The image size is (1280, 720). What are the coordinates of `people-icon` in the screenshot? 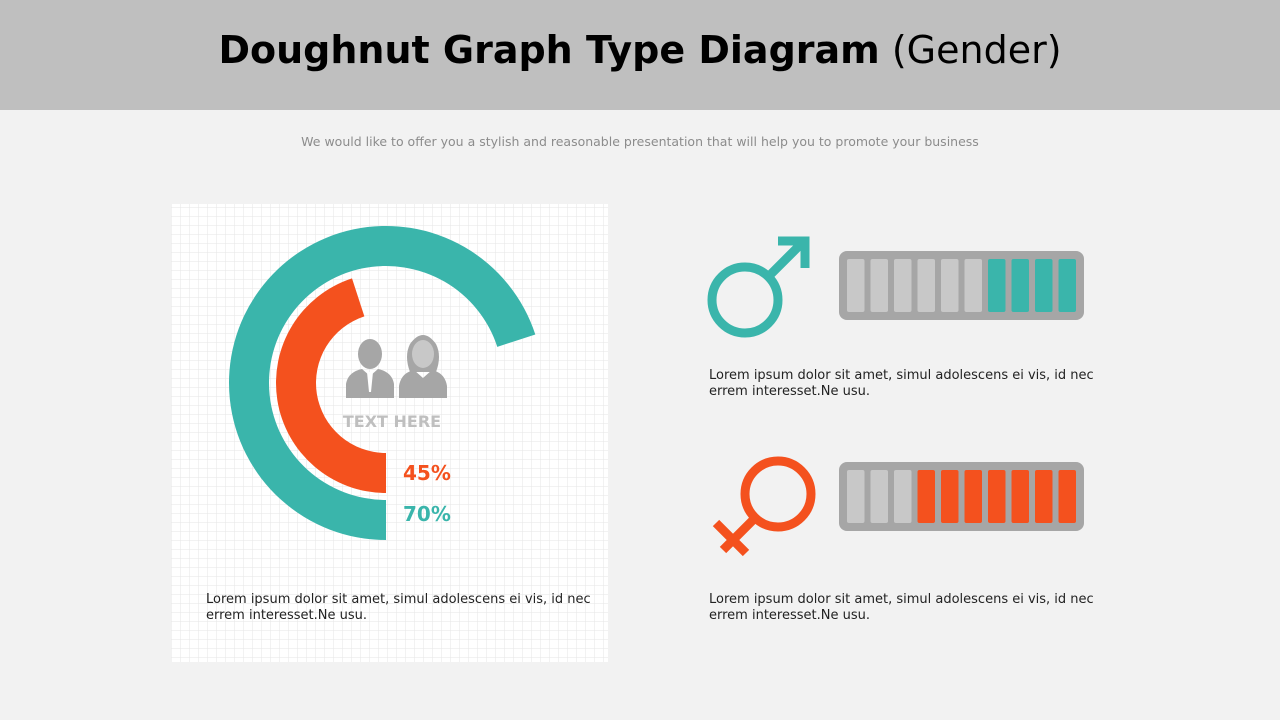 It's located at (396, 366).